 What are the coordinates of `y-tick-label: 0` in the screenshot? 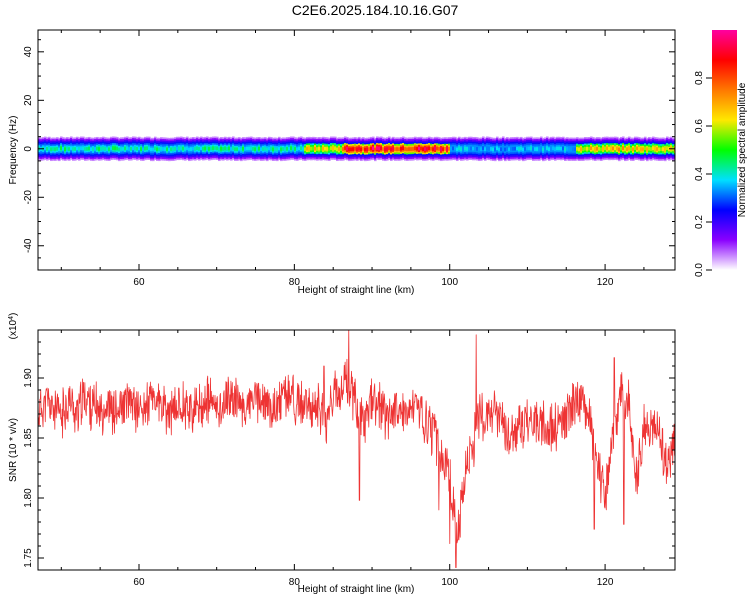 It's located at (28, 149).